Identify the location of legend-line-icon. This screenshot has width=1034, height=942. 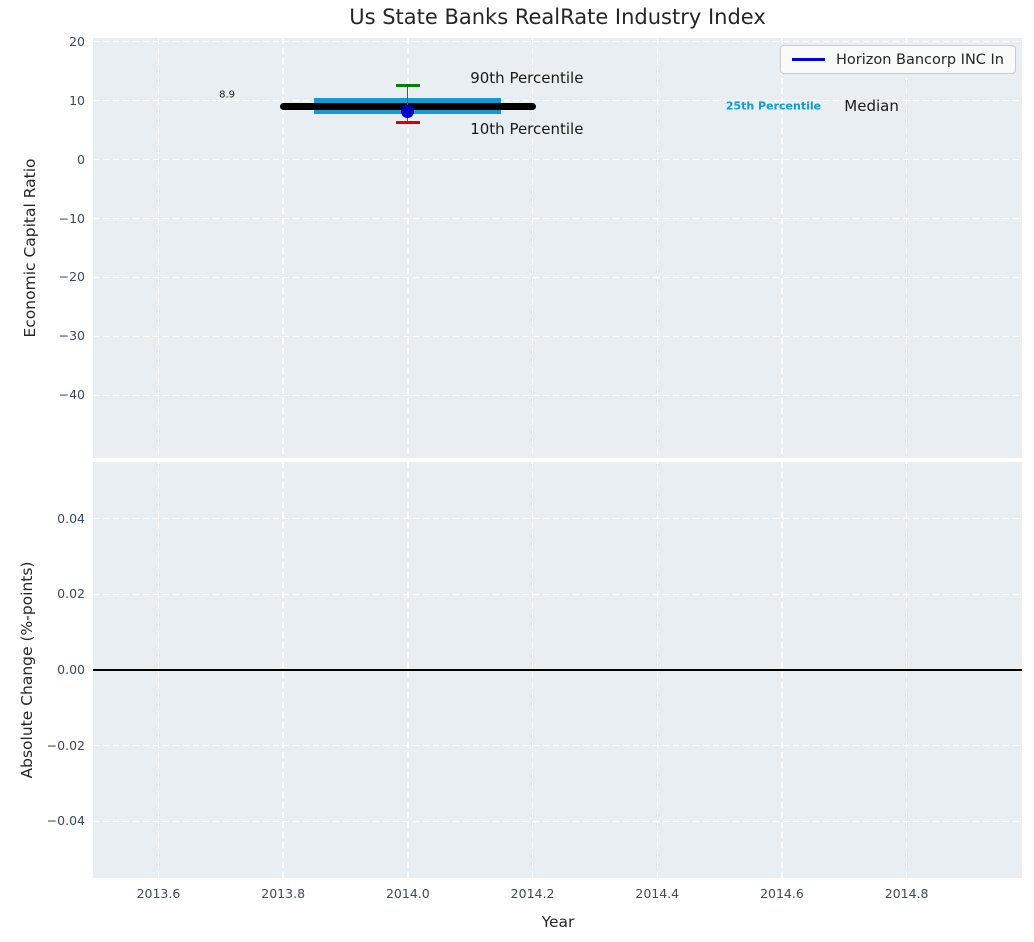
(808, 59).